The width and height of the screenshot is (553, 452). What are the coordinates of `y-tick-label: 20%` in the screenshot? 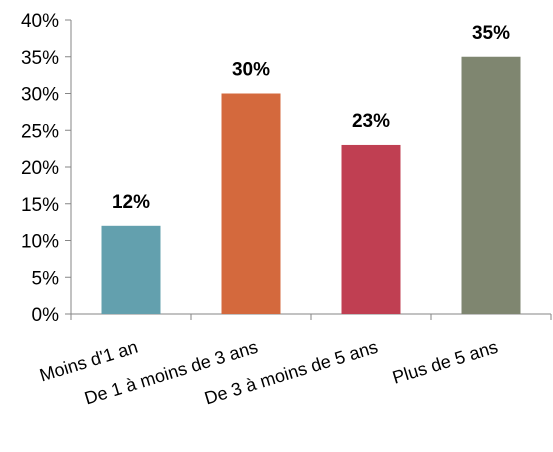 It's located at (40, 168).